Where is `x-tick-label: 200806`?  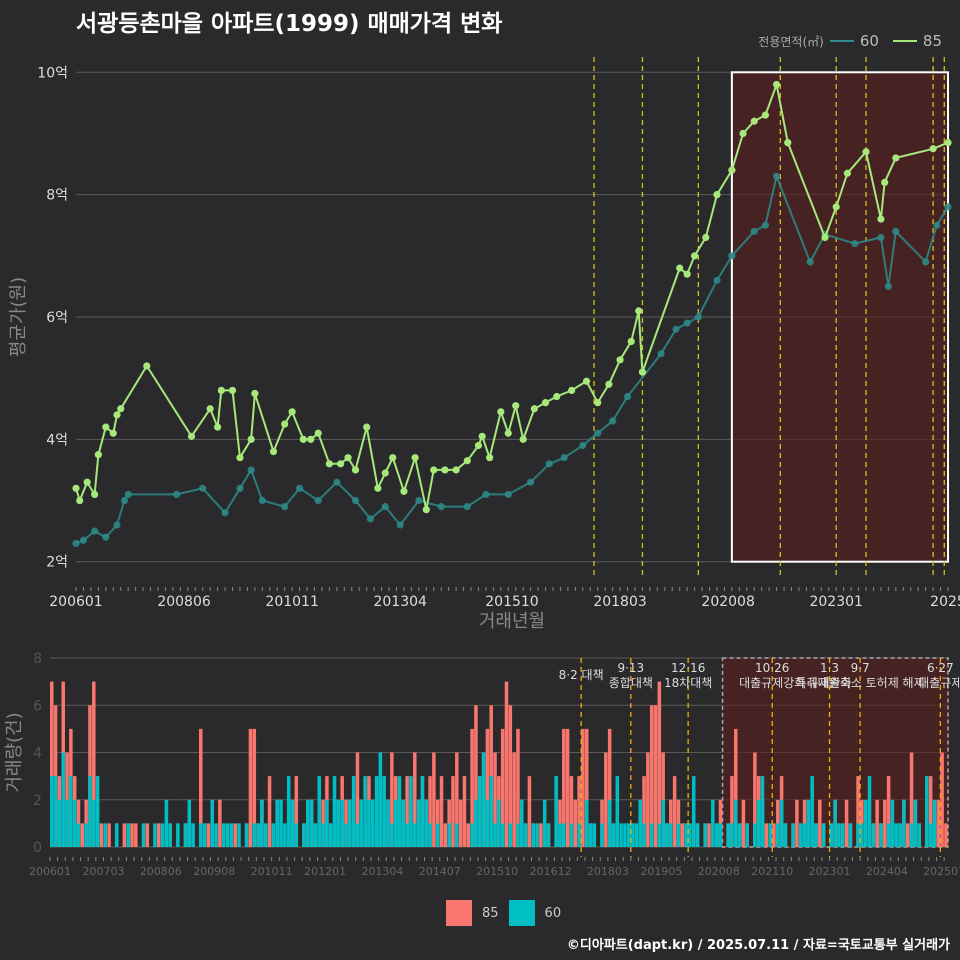
x-tick-label: 200806 is located at coordinates (161, 871).